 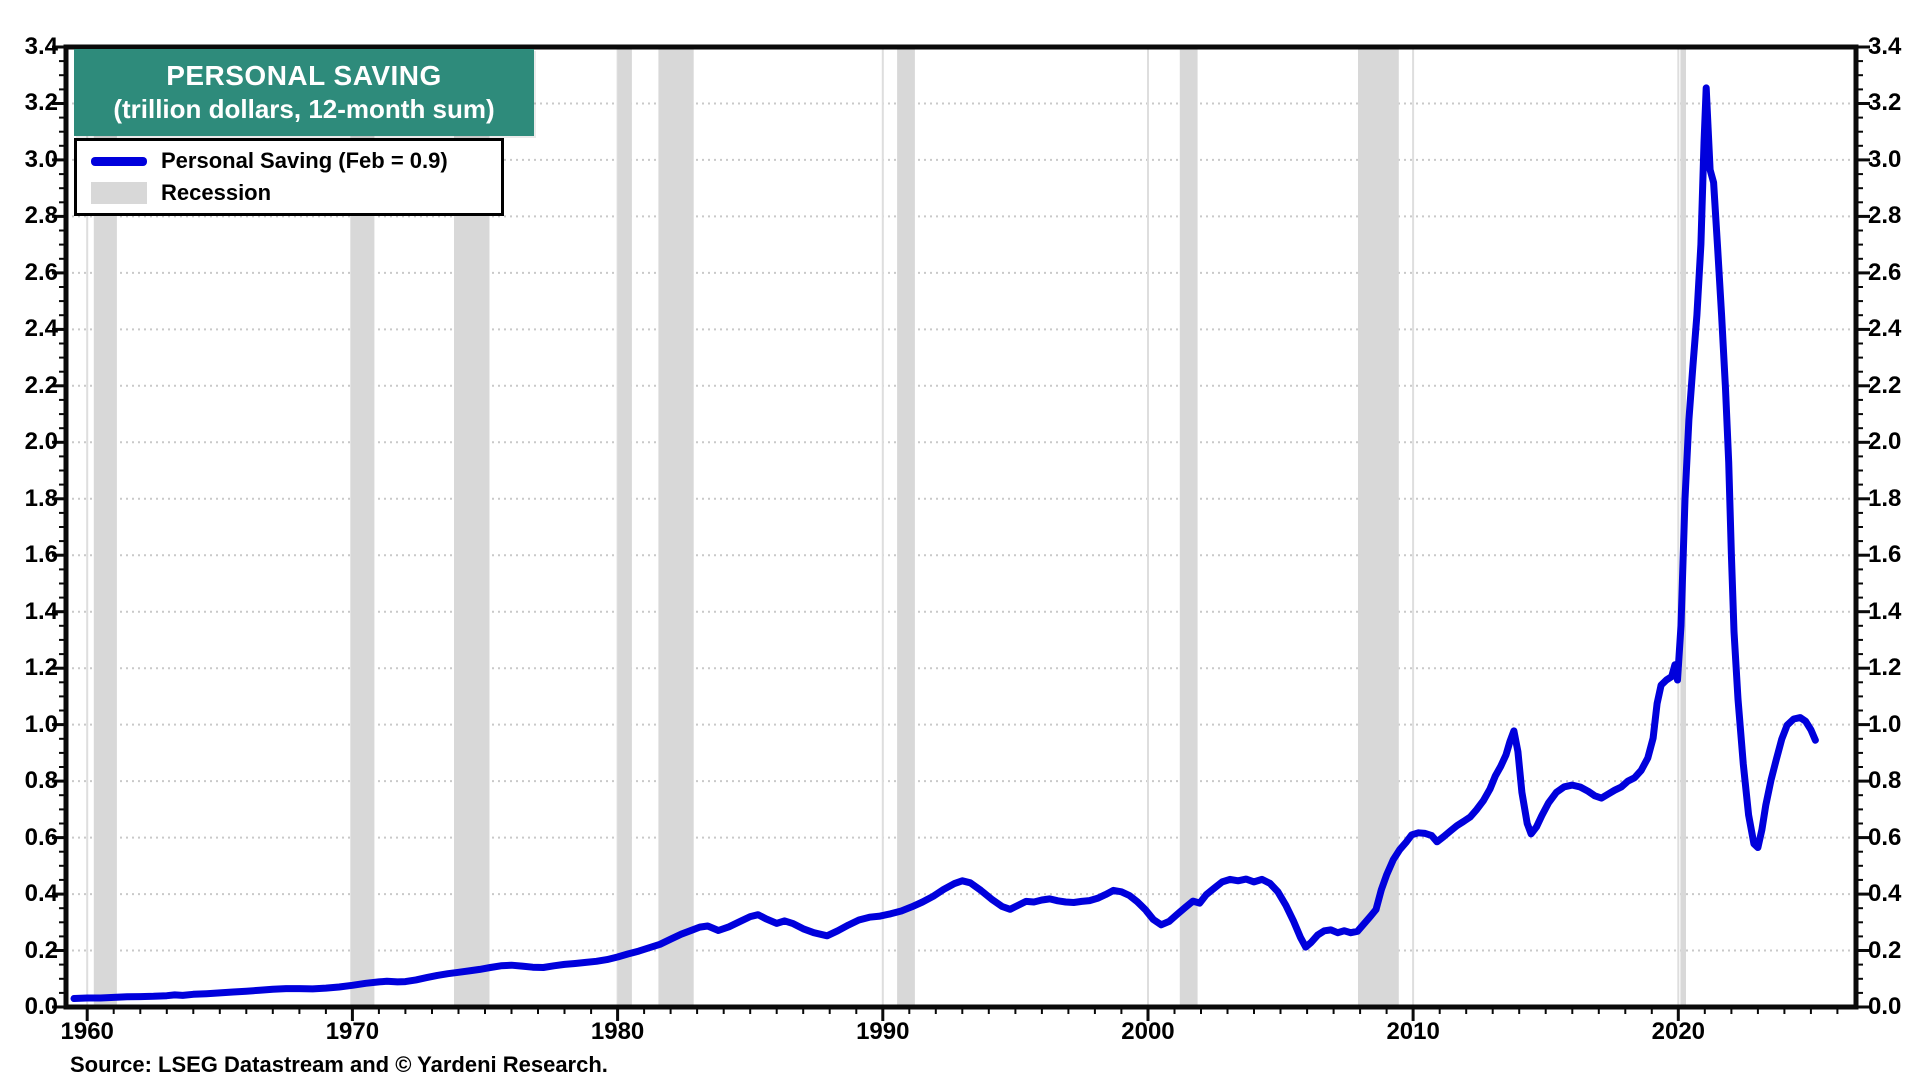 I want to click on y-axis-label-left: 0.4, so click(x=41, y=894).